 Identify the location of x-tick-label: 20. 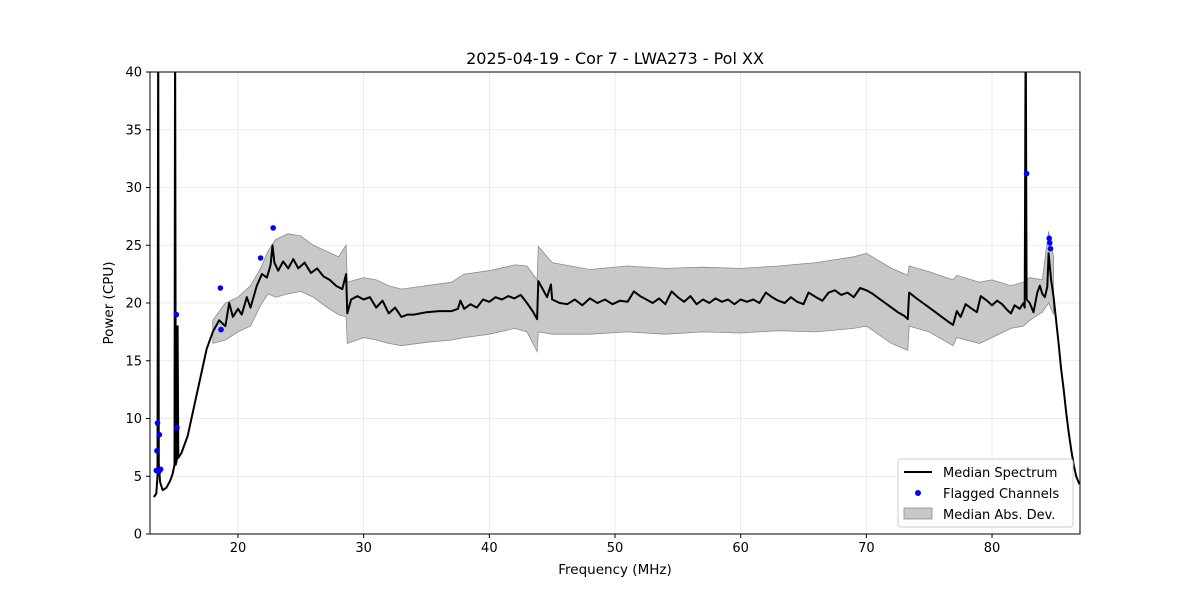
(238, 548).